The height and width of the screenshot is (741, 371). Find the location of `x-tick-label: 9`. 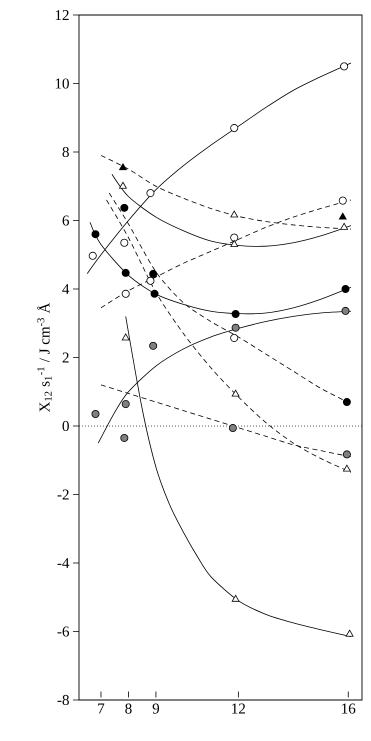

x-tick-label: 9 is located at coordinates (156, 709).